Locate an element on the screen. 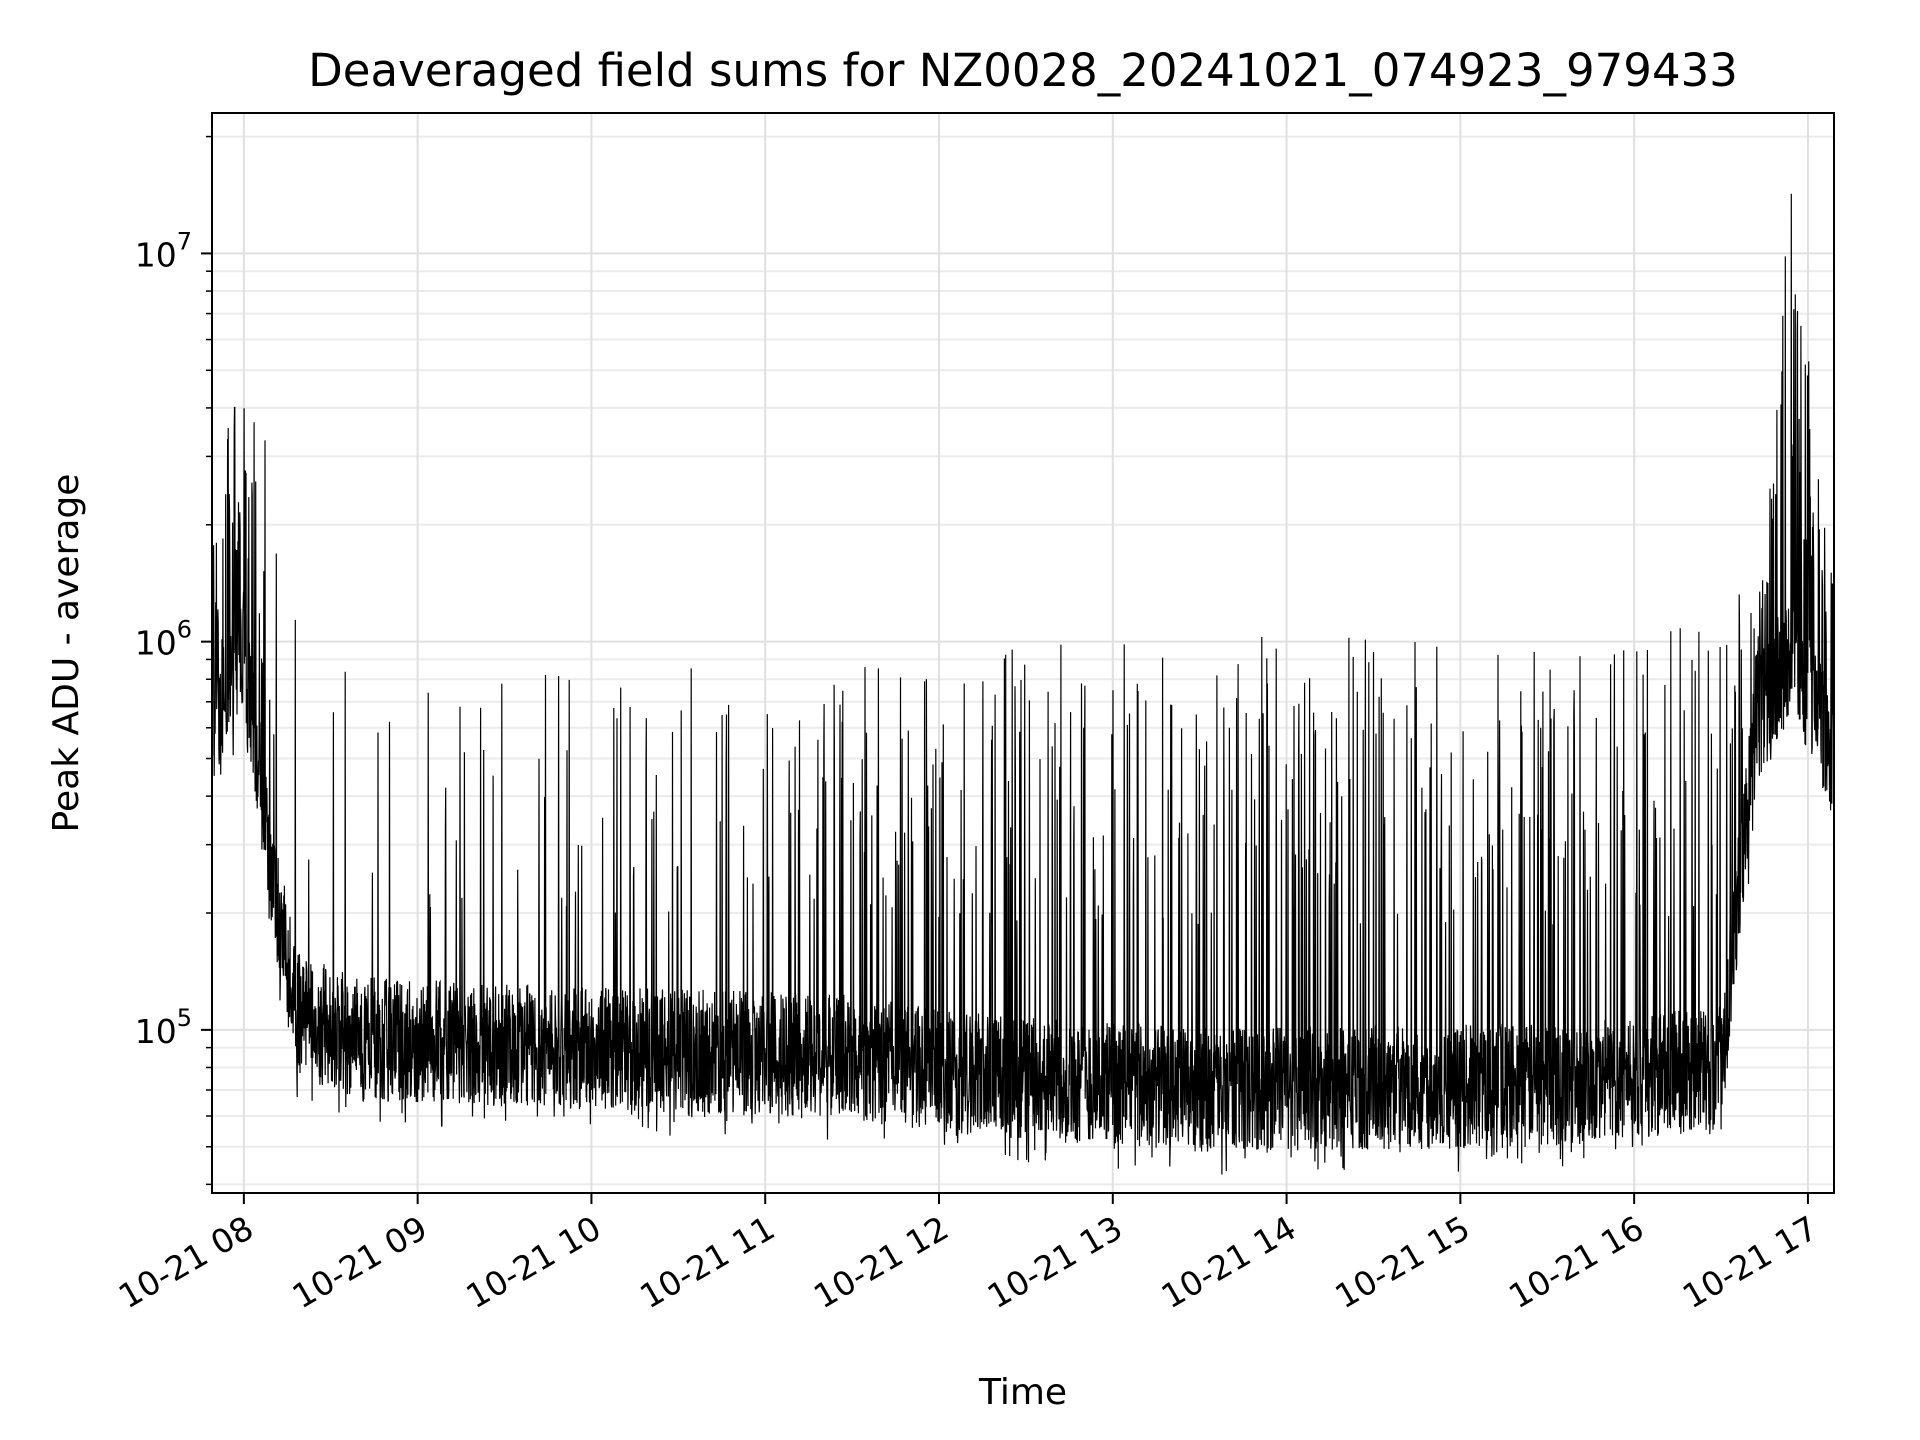  x-axis-label: Time is located at coordinates (1022, 1392).